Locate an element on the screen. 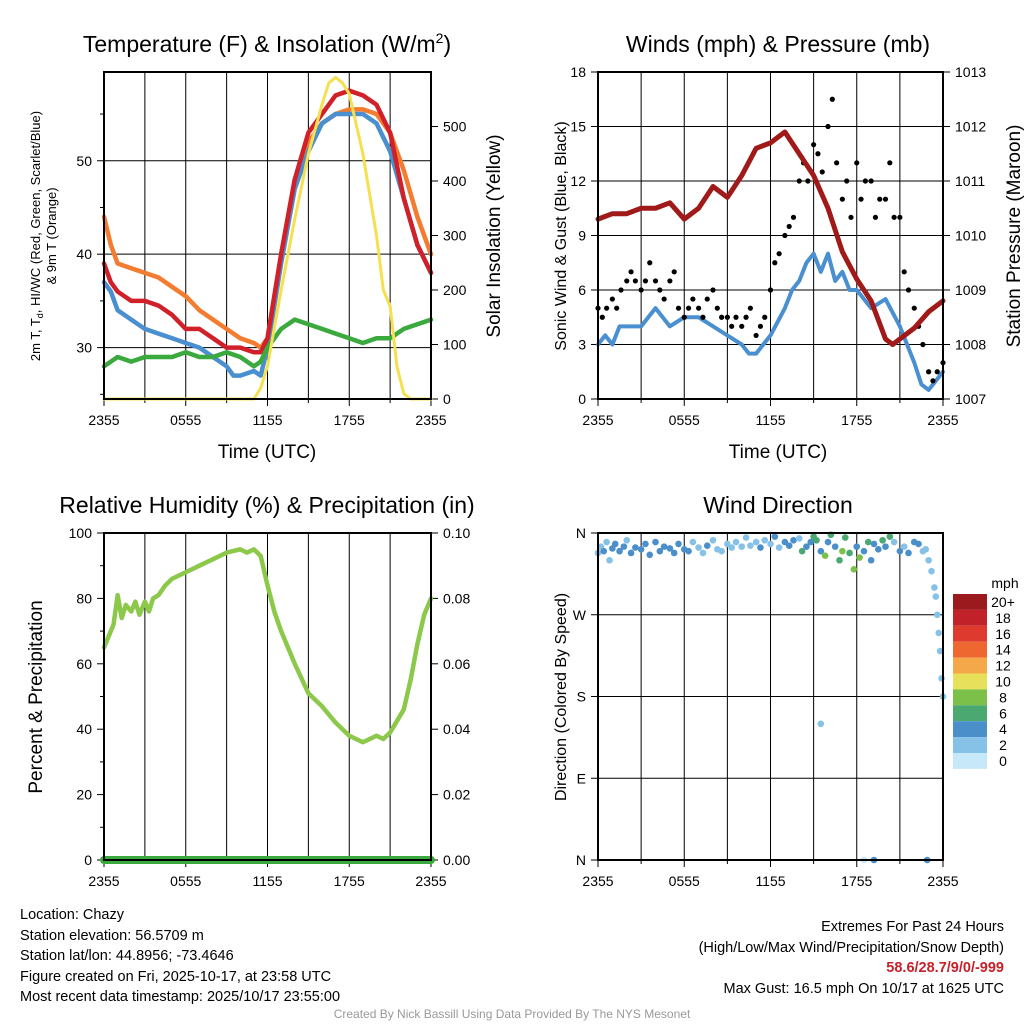 This screenshot has width=1024, height=1024. y-right-tick-label: 200 is located at coordinates (455, 290).